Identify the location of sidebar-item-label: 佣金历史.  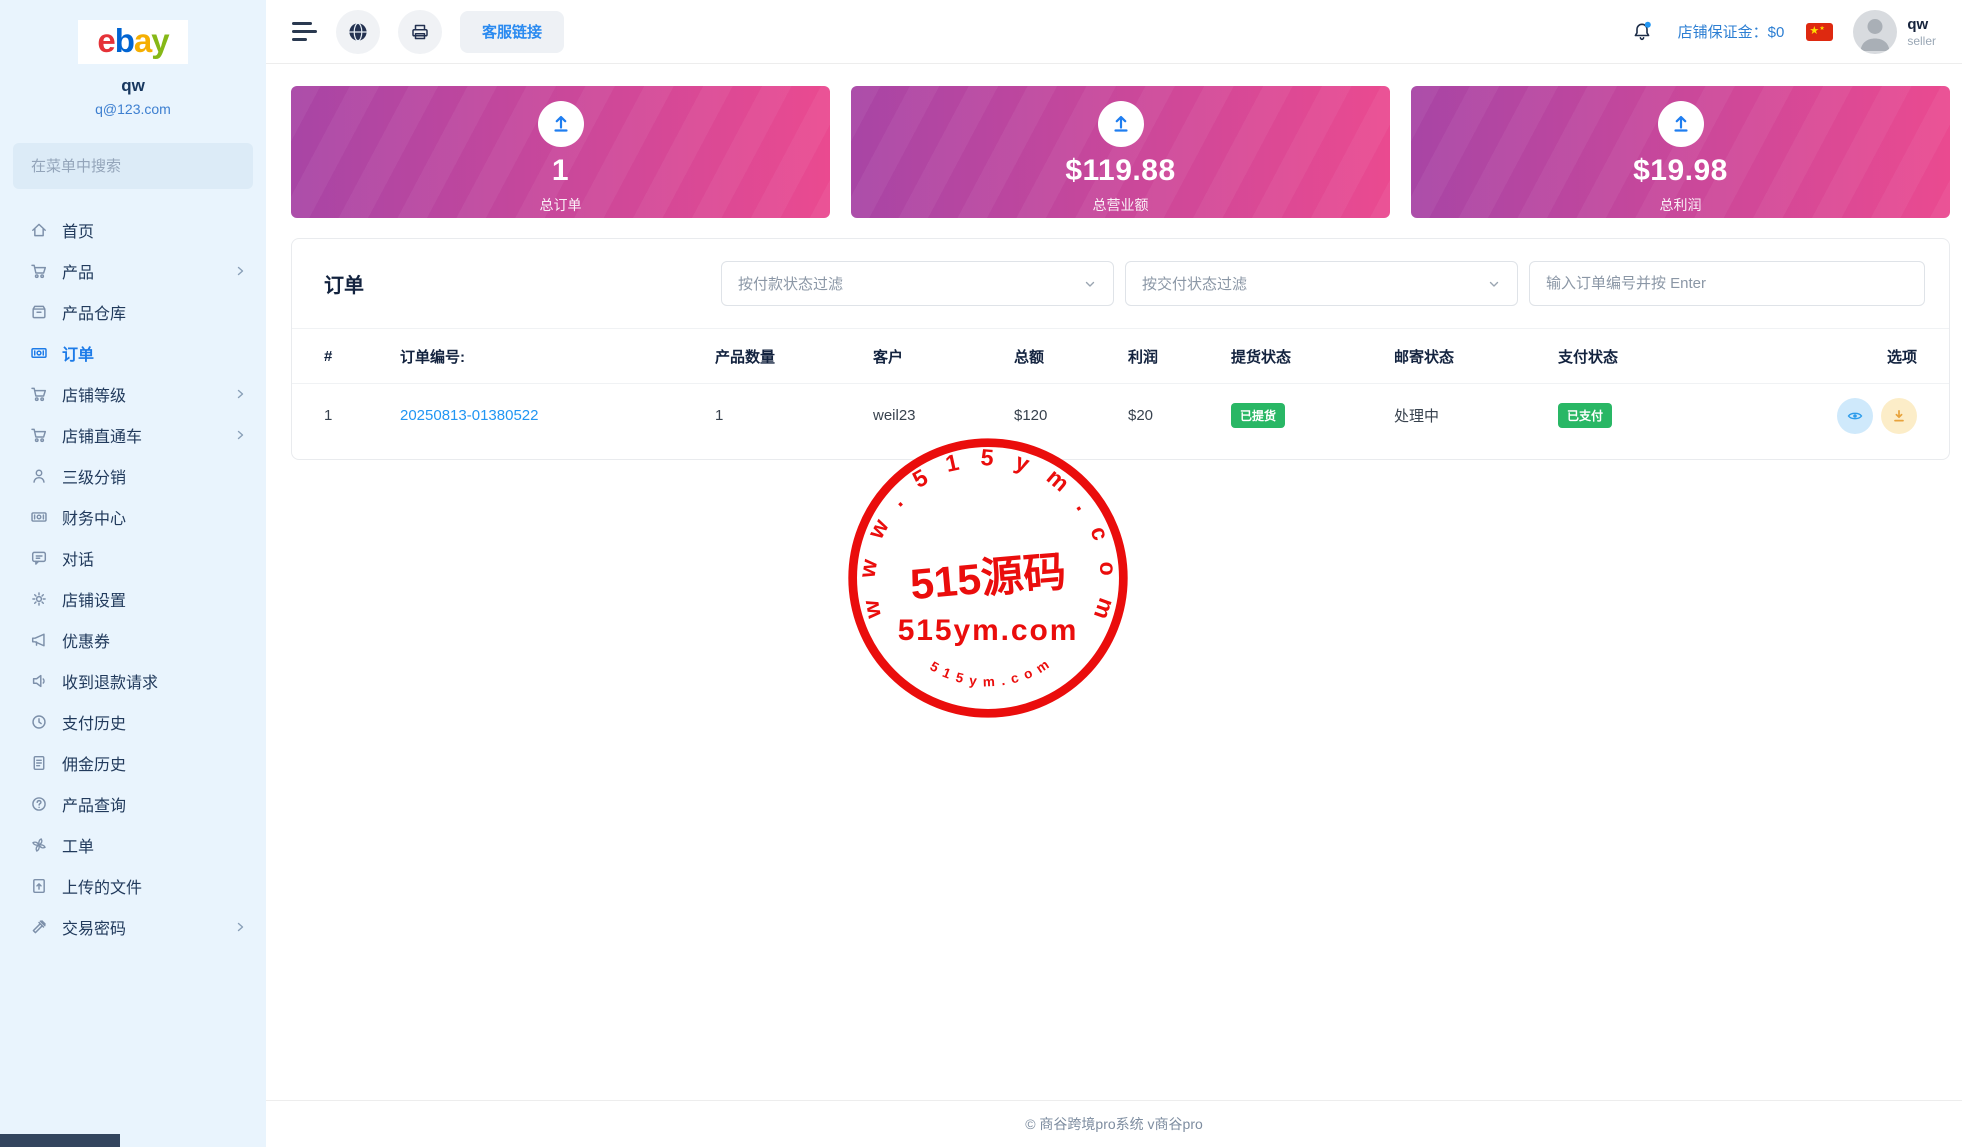
(94, 765).